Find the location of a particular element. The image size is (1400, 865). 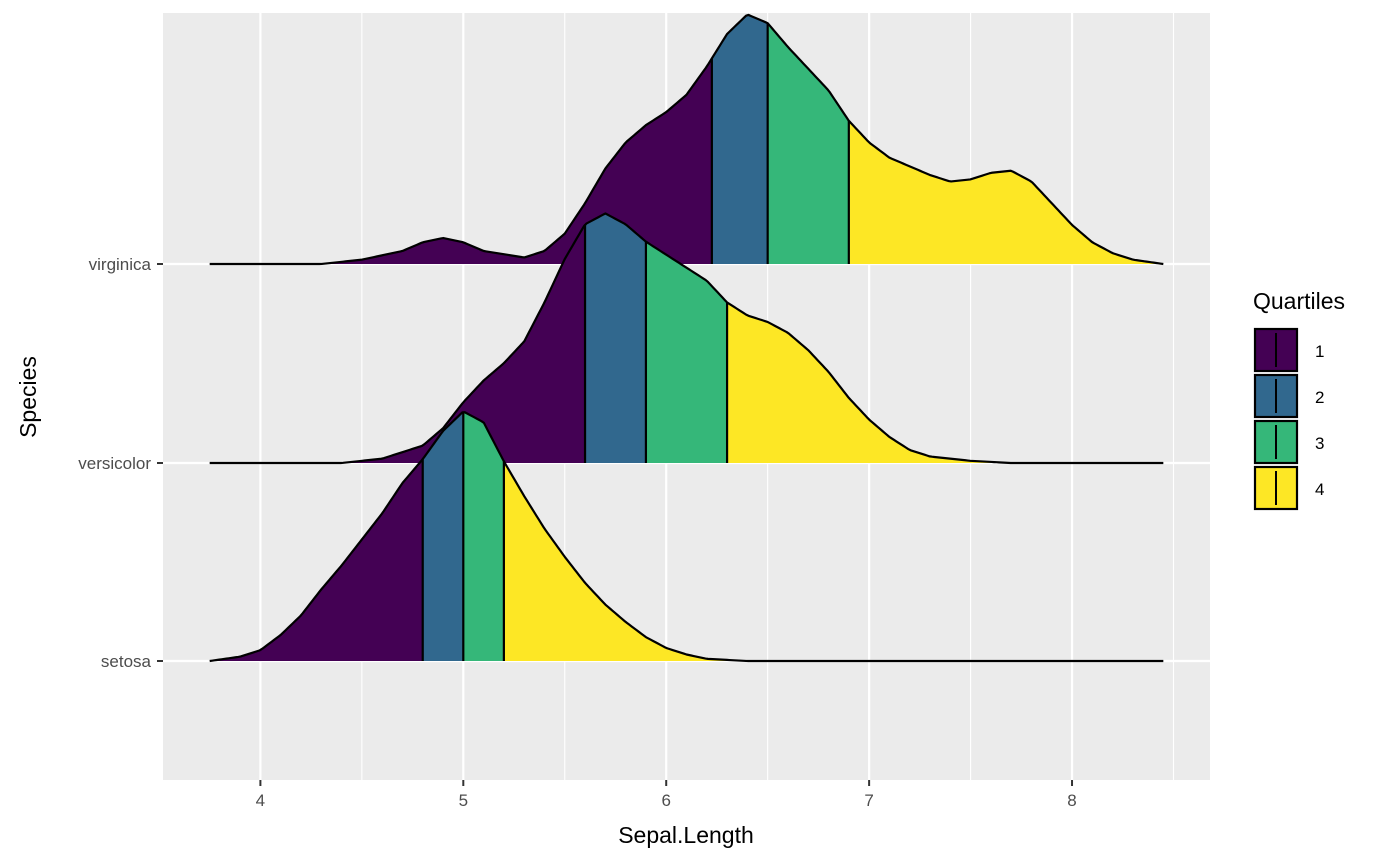

legend-label-2: 2 is located at coordinates (1319, 397).